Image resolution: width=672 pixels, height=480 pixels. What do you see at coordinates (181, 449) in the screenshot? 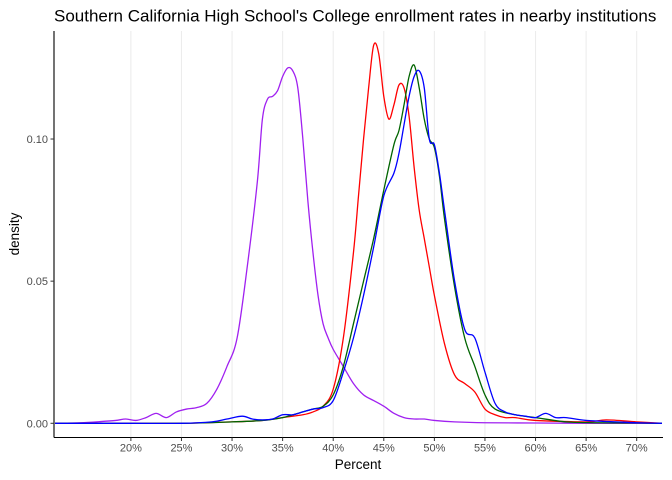
I see `x-tick-label: 25%` at bounding box center [181, 449].